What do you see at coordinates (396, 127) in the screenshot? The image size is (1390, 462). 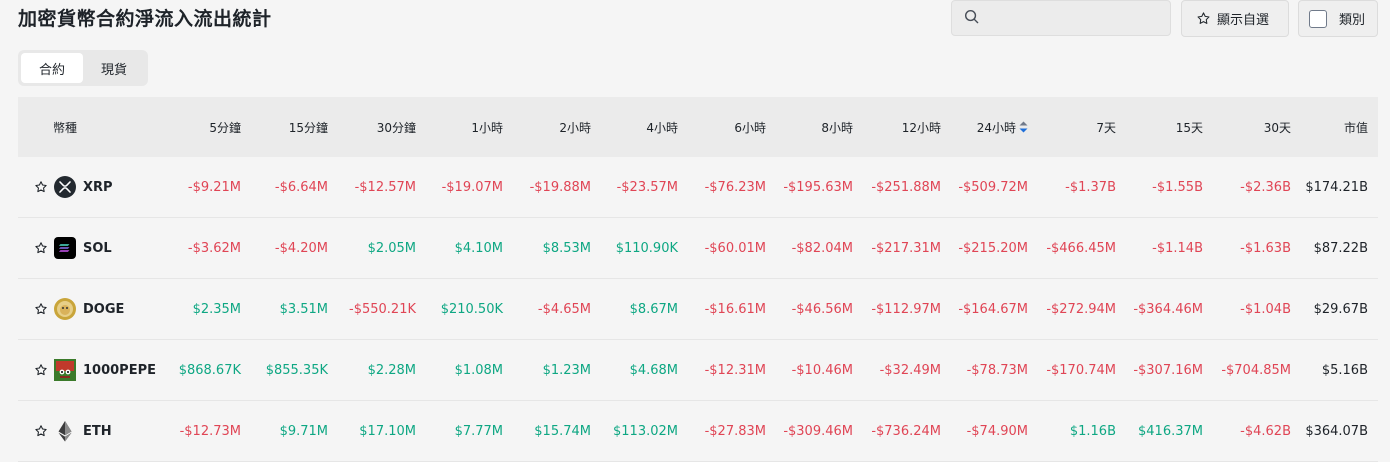 I see `col-30m: 30分鐘` at bounding box center [396, 127].